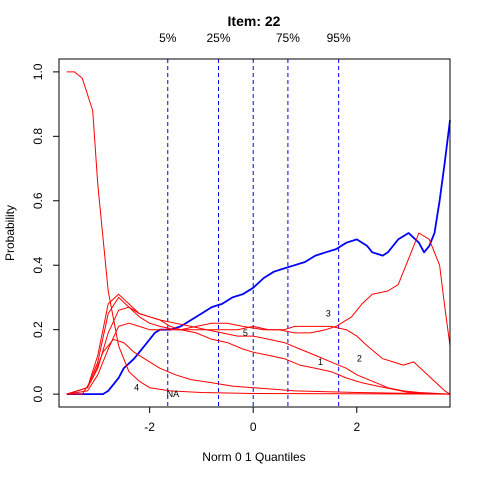  I want to click on option-curve, so click(258, 350).